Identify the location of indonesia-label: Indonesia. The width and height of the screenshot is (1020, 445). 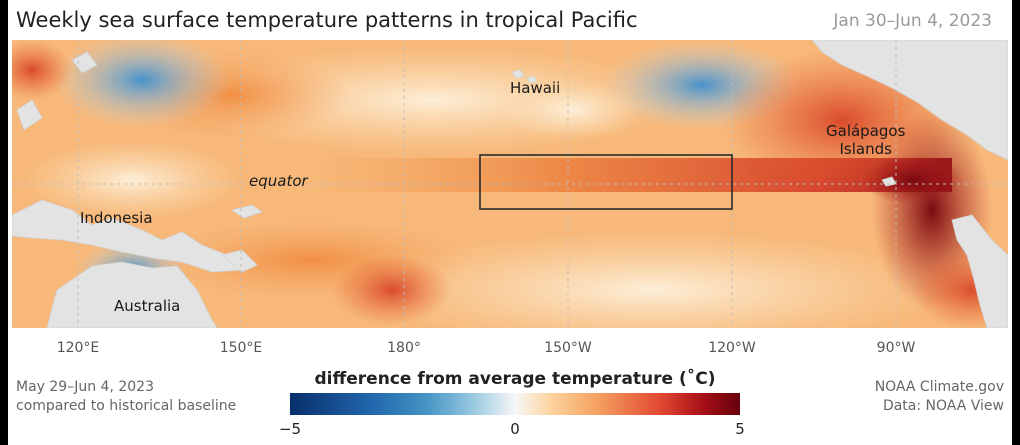
(116, 218).